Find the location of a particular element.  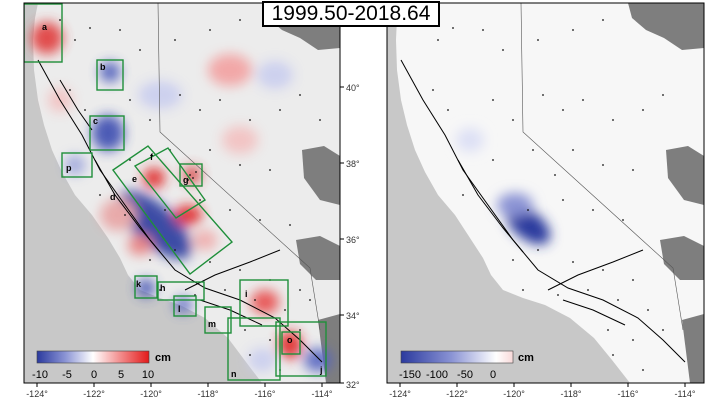

svg-text: b is located at coordinates (103, 67).